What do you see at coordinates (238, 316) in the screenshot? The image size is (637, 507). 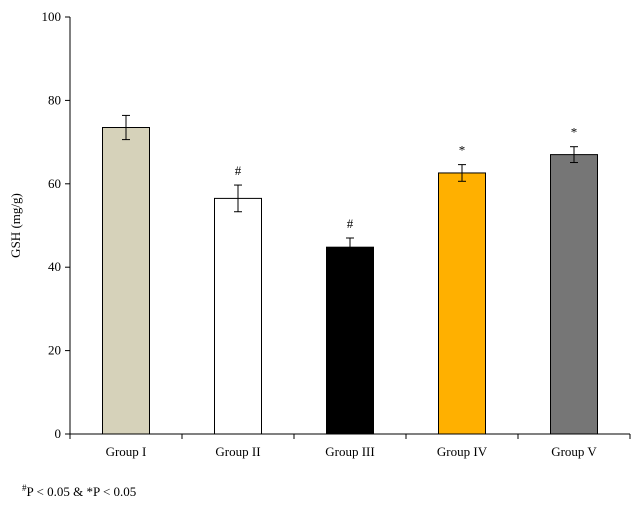 I see `bar-group-ii` at bounding box center [238, 316].